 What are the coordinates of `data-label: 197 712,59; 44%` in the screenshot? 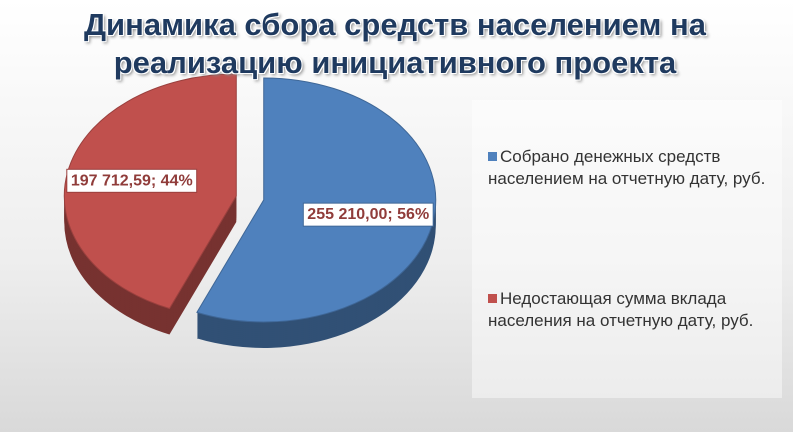 It's located at (132, 180).